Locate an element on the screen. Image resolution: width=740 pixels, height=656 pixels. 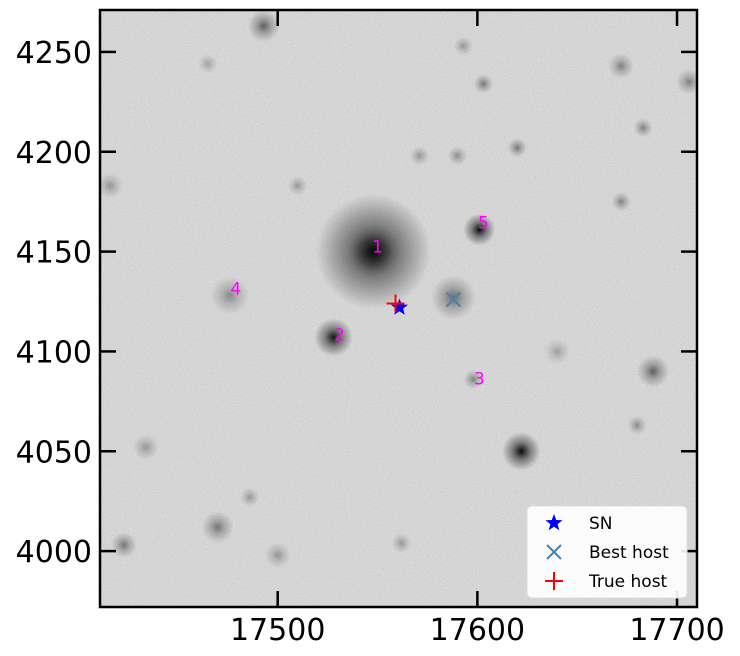
x-tick-label: 17500 is located at coordinates (277, 630).